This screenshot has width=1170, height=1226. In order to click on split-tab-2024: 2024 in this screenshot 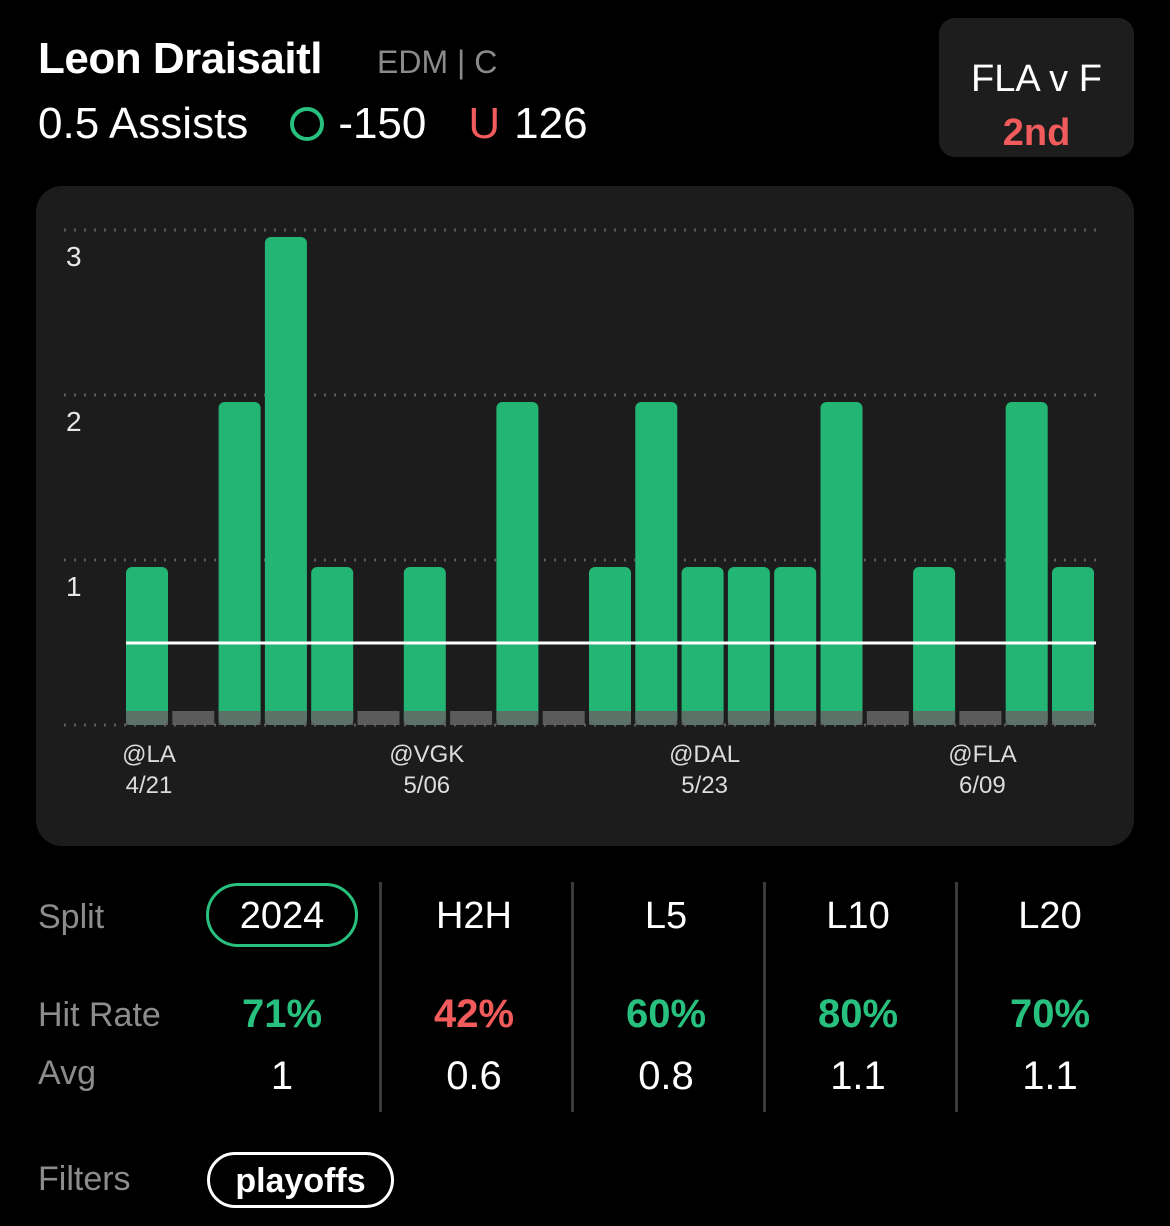, I will do `click(282, 915)`.